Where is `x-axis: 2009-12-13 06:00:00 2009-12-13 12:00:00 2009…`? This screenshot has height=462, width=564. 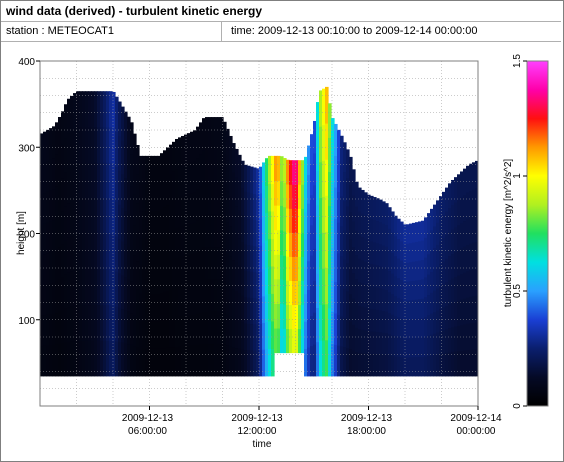 x-axis: 2009-12-13 06:00:00 2009-12-13 12:00:00 2009… is located at coordinates (312, 421).